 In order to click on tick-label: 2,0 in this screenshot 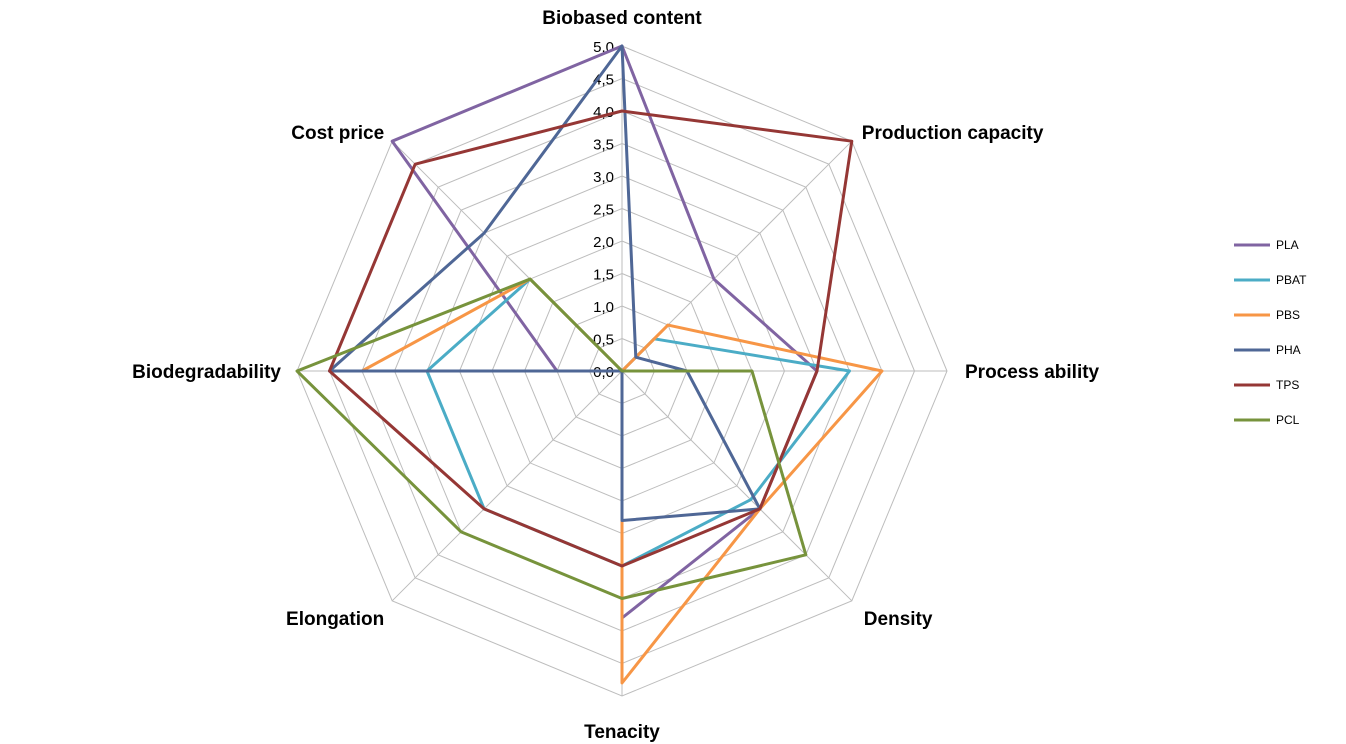, I will do `click(603, 242)`.